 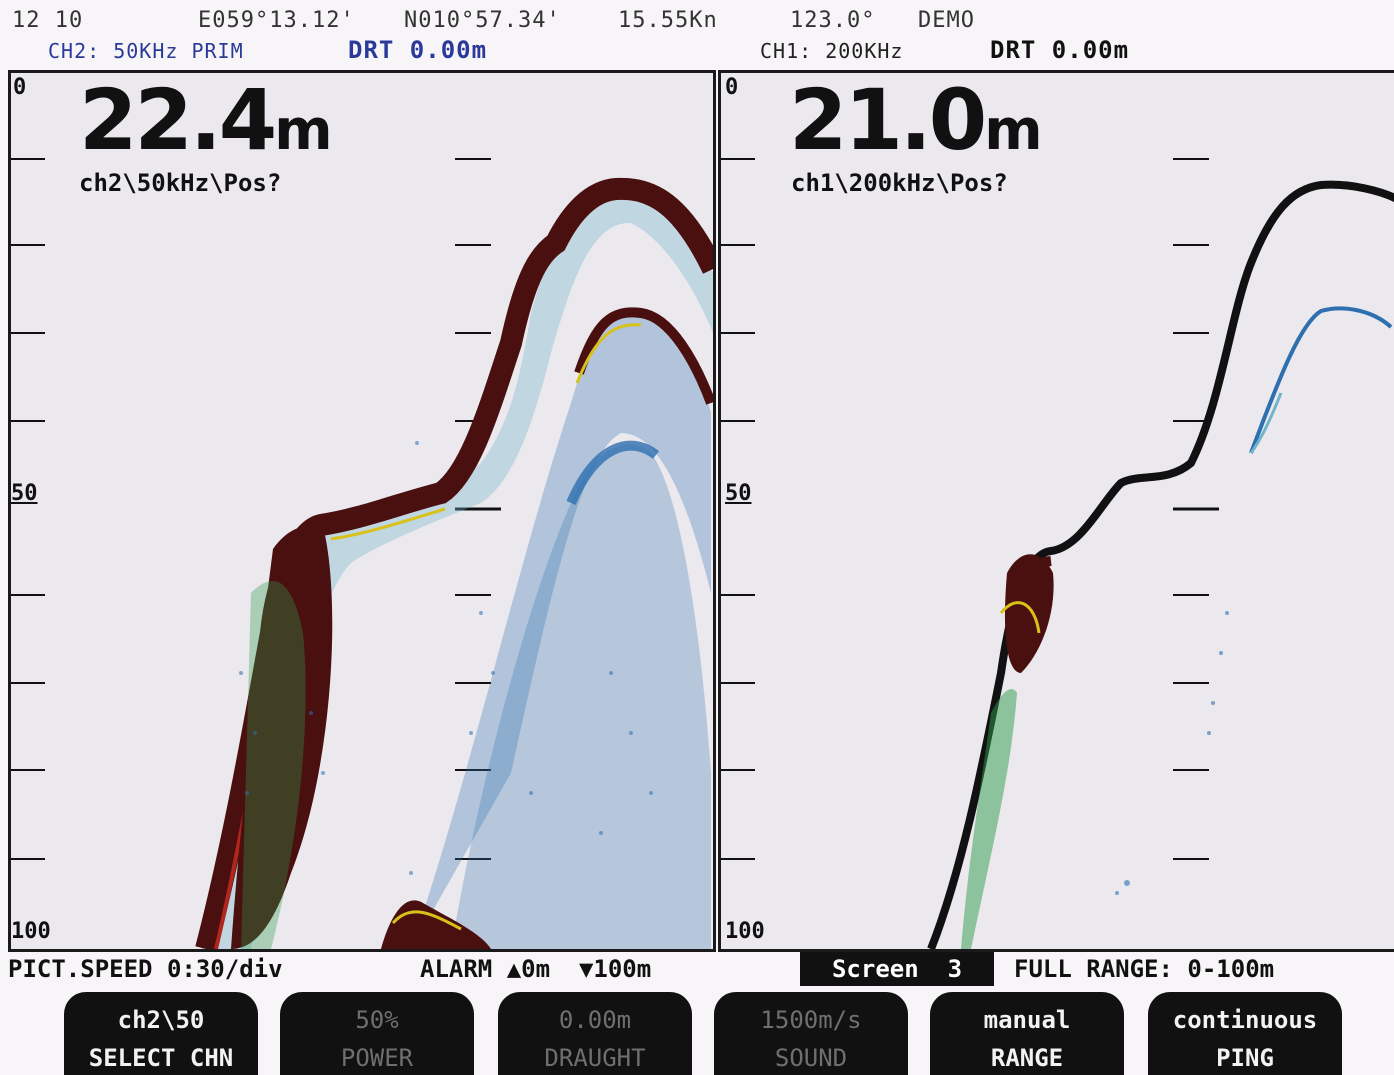 I want to click on left-scale-0: 0, so click(x=20, y=87).